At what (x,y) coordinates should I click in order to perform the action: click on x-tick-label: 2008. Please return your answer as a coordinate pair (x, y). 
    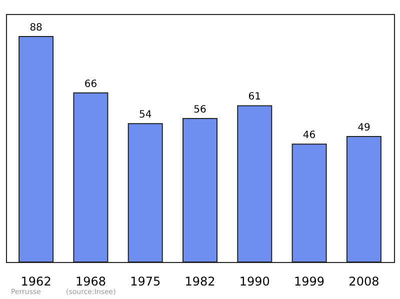
    Looking at the image, I should click on (364, 281).